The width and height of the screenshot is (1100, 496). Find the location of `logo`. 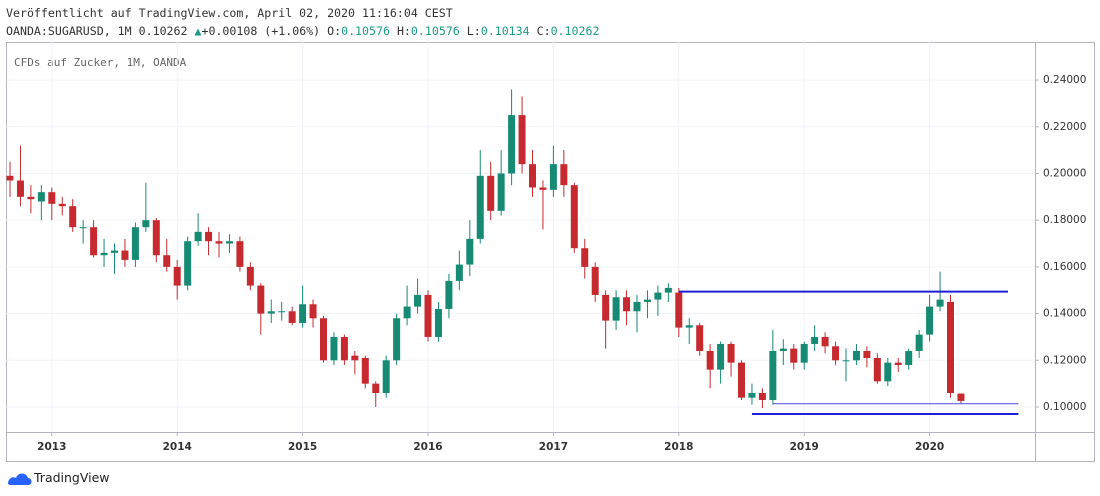

logo is located at coordinates (20, 479).